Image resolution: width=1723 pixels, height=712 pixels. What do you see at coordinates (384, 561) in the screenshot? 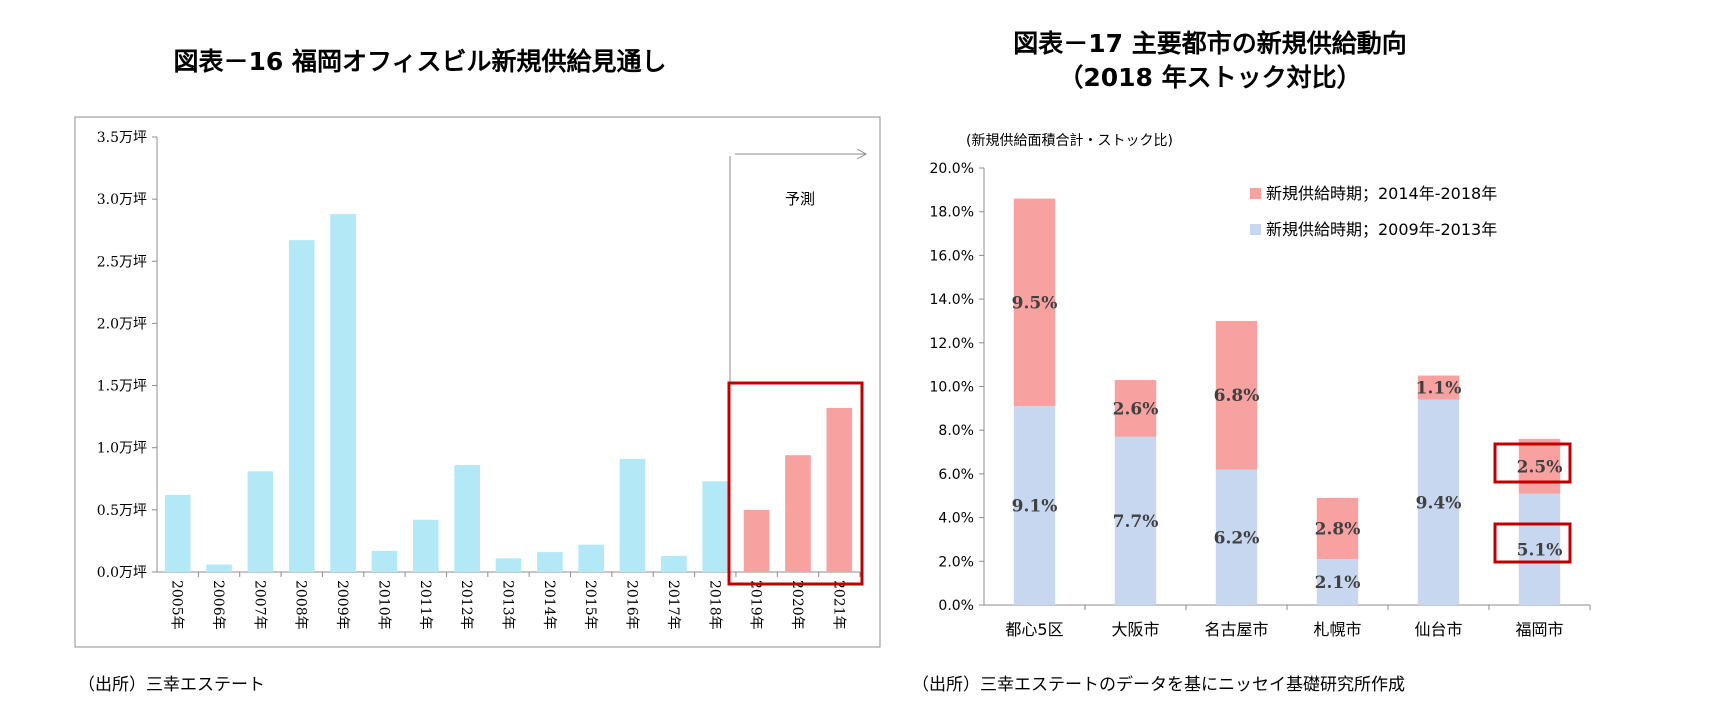
I see `left-bar-2010年` at bounding box center [384, 561].